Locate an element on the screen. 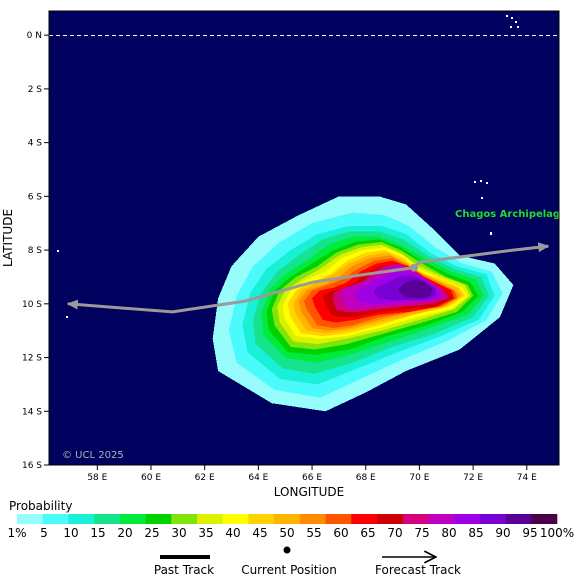 The width and height of the screenshot is (580, 585). lat-tick-label: 4 S is located at coordinates (35, 144).